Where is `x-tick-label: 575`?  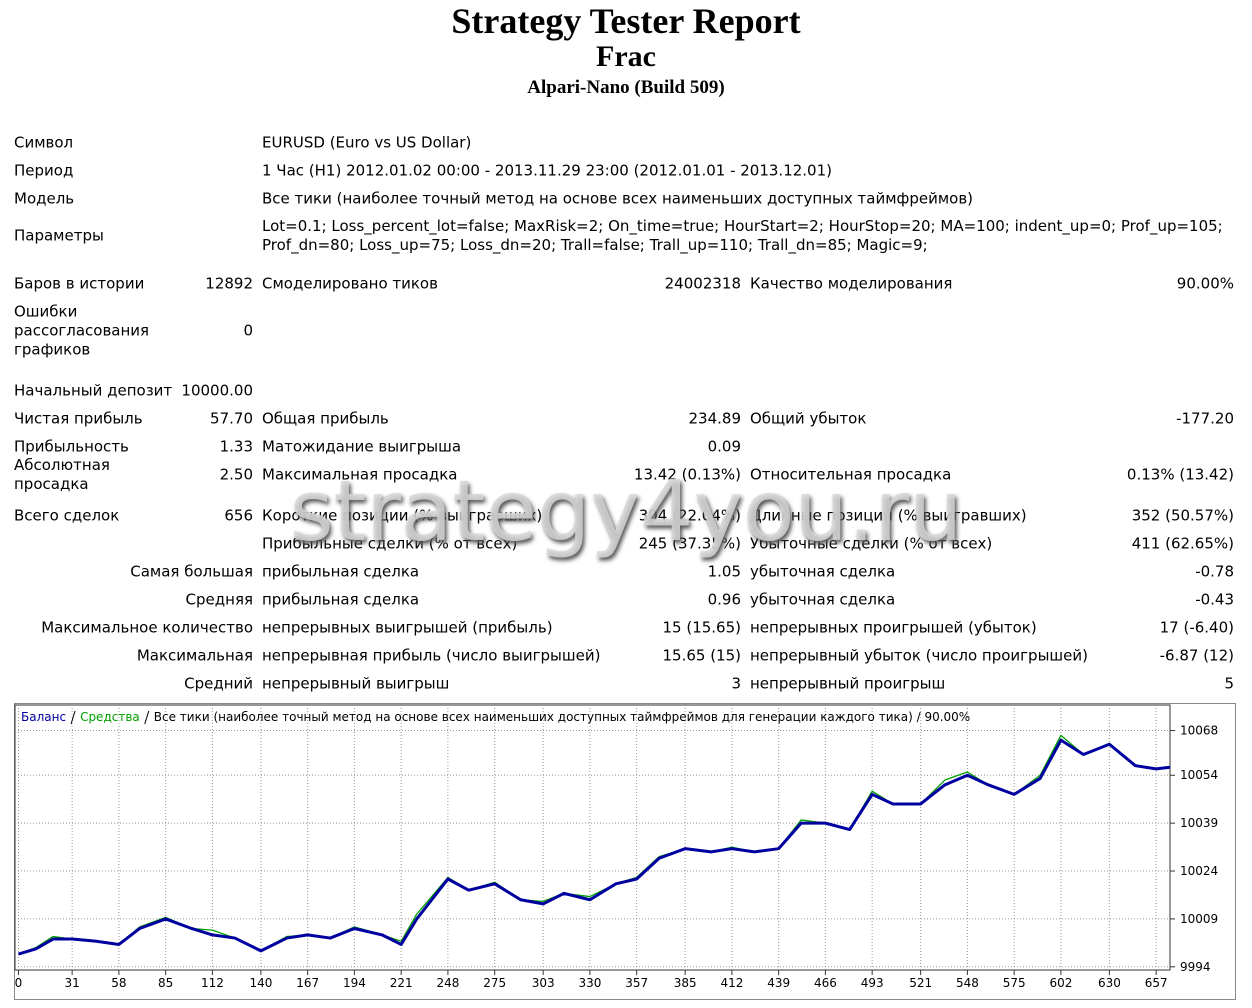 x-tick-label: 575 is located at coordinates (1014, 983).